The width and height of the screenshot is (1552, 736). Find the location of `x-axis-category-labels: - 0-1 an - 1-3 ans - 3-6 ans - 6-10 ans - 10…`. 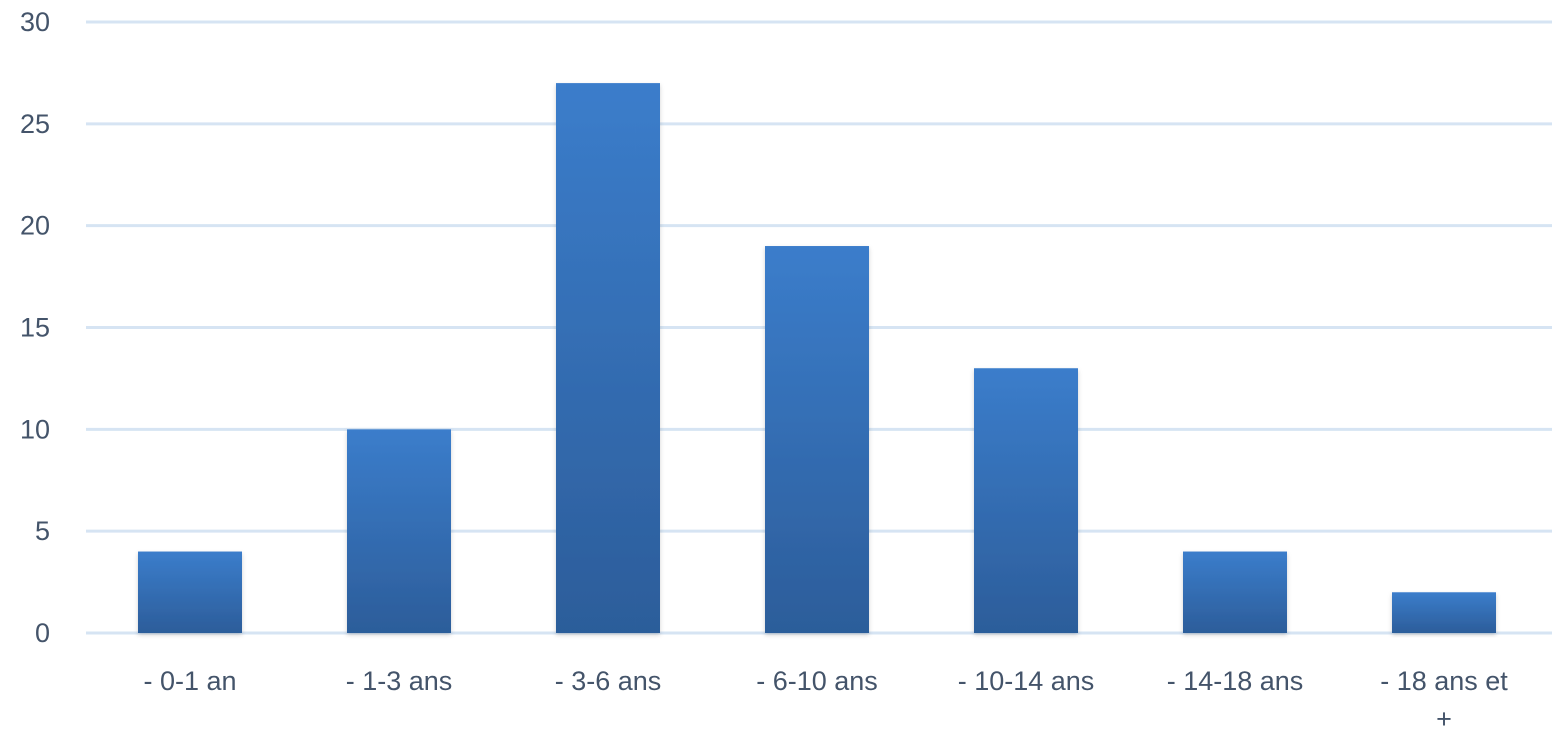

x-axis-category-labels: - 0-1 an - 1-3 ans - 3-6 ans - 6-10 ans - 10… is located at coordinates (825, 700).